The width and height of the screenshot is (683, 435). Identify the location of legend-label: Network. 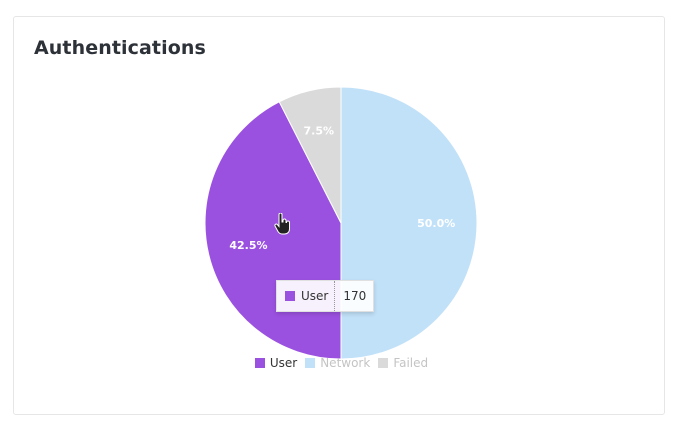
(345, 363).